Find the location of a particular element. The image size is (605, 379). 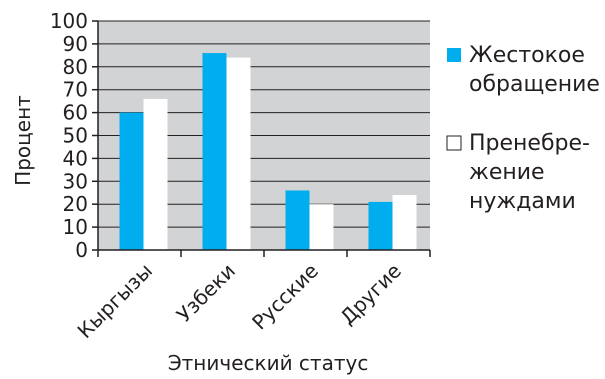

legend-label-1: нуждами is located at coordinates (522, 201).